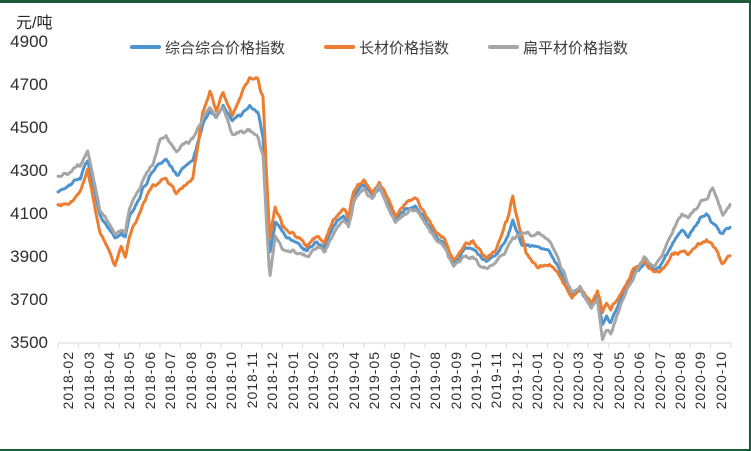 This screenshot has height=451, width=751. What do you see at coordinates (34, 23) in the screenshot?
I see `y-axis-unit-label: 元/吨` at bounding box center [34, 23].